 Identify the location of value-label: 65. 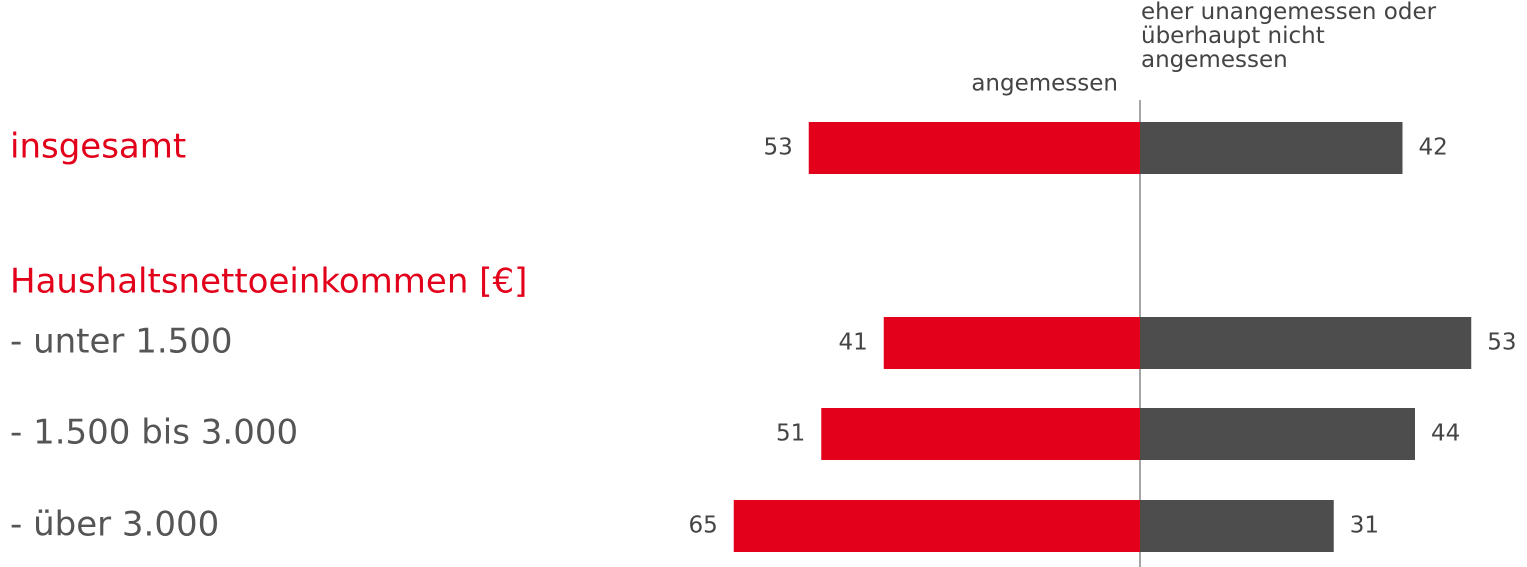
(702, 526).